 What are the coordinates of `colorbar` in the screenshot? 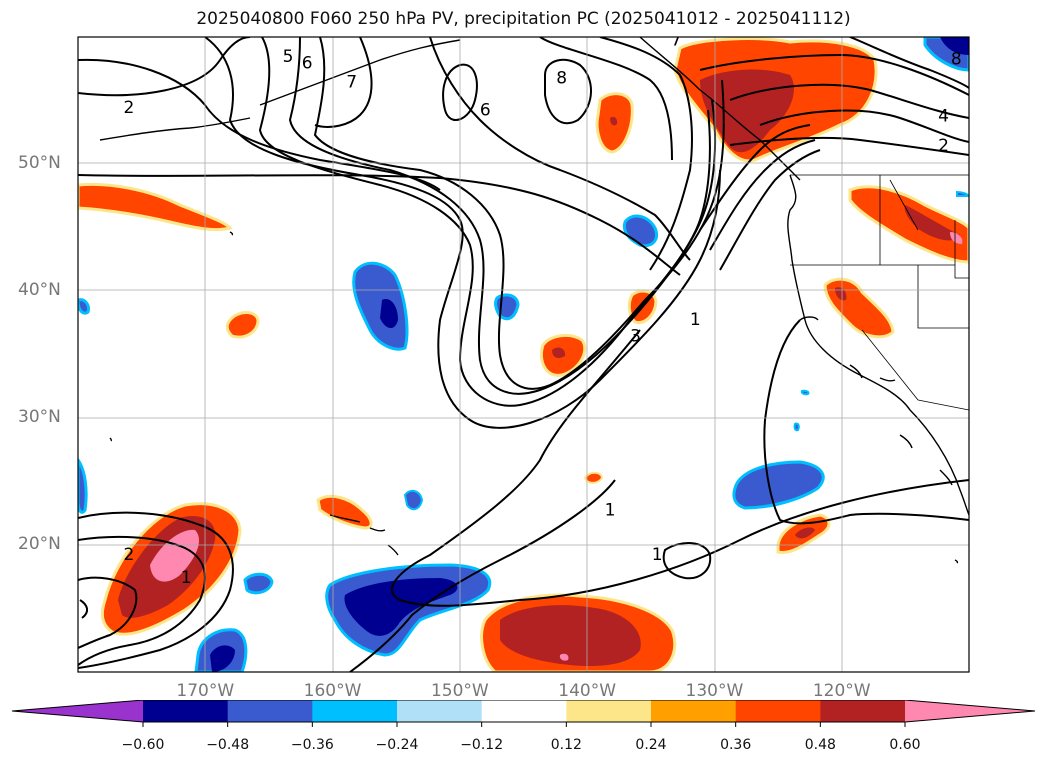 It's located at (523, 713).